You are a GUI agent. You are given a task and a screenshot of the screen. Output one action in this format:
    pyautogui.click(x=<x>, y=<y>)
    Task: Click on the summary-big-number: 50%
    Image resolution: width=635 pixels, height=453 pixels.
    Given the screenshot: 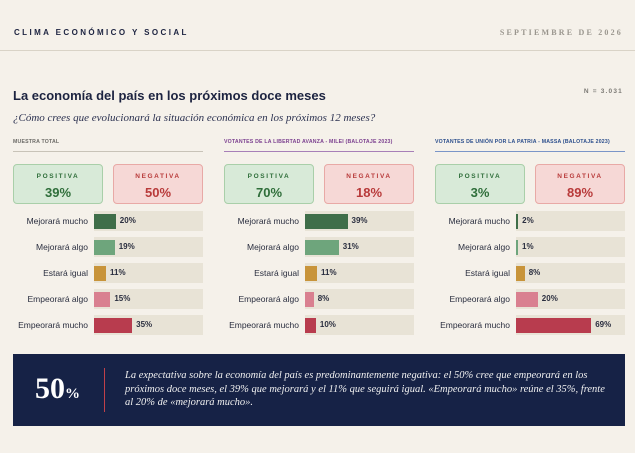 What is the action you would take?
    pyautogui.click(x=57, y=389)
    